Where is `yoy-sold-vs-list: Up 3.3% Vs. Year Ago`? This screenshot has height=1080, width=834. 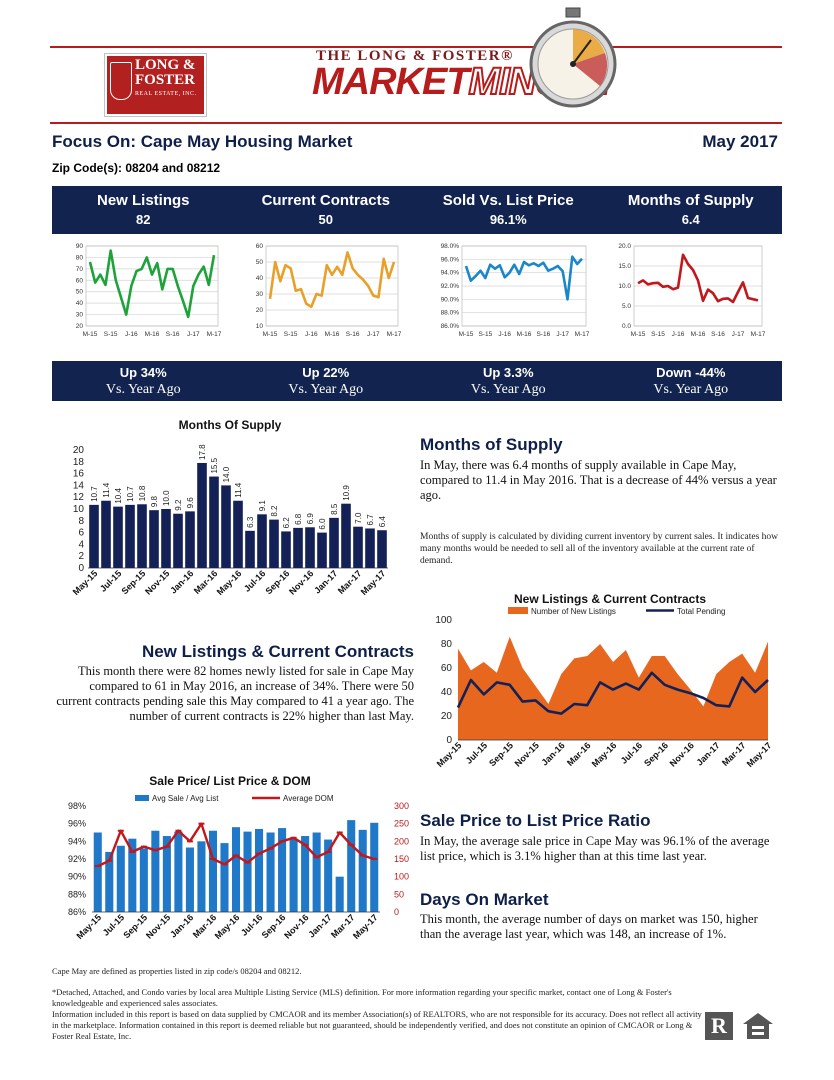
yoy-sold-vs-list: Up 3.3% Vs. Year Ago is located at coordinates (508, 381).